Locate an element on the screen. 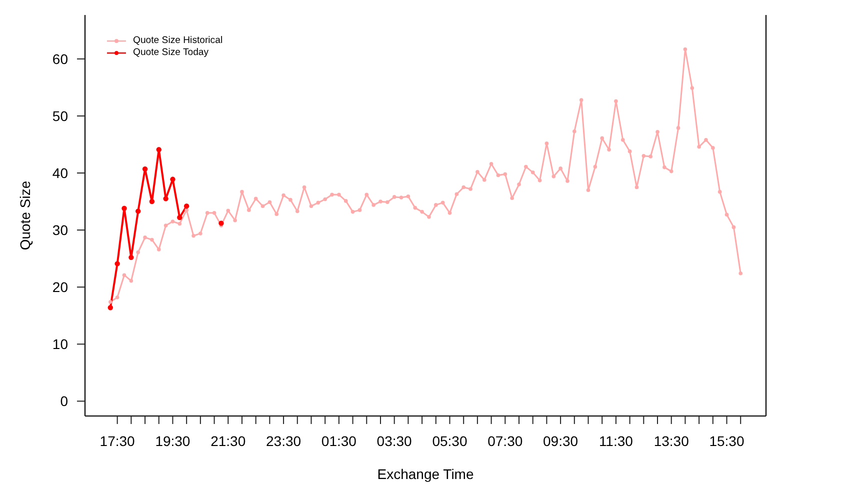 Image resolution: width=850 pixels, height=500 pixels. x-tick-label: 21:30 is located at coordinates (228, 440).